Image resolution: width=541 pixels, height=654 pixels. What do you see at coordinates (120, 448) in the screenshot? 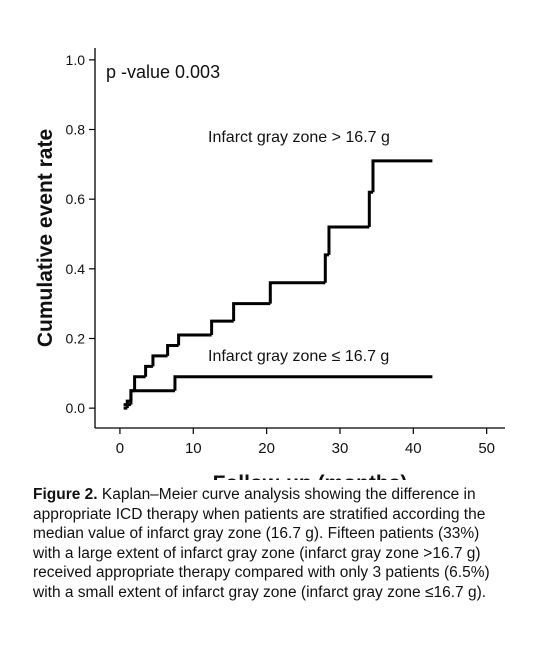
I see `x-tick-label: 0` at bounding box center [120, 448].